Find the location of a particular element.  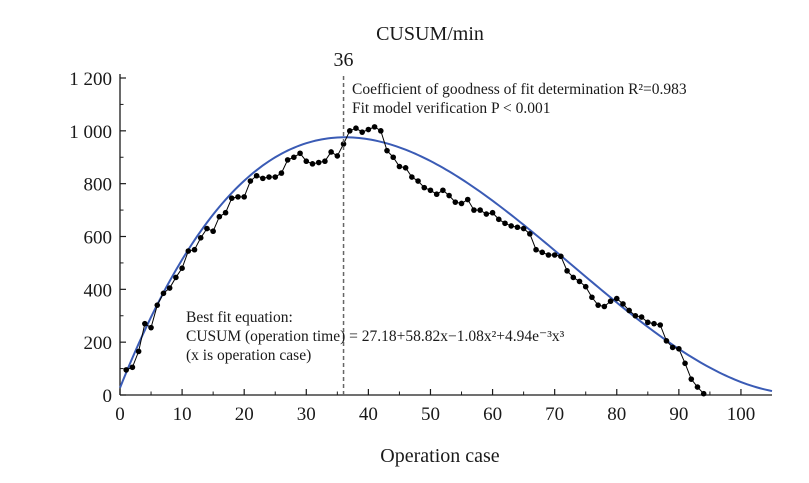

chart-title: CUSUM/min is located at coordinates (430, 34).